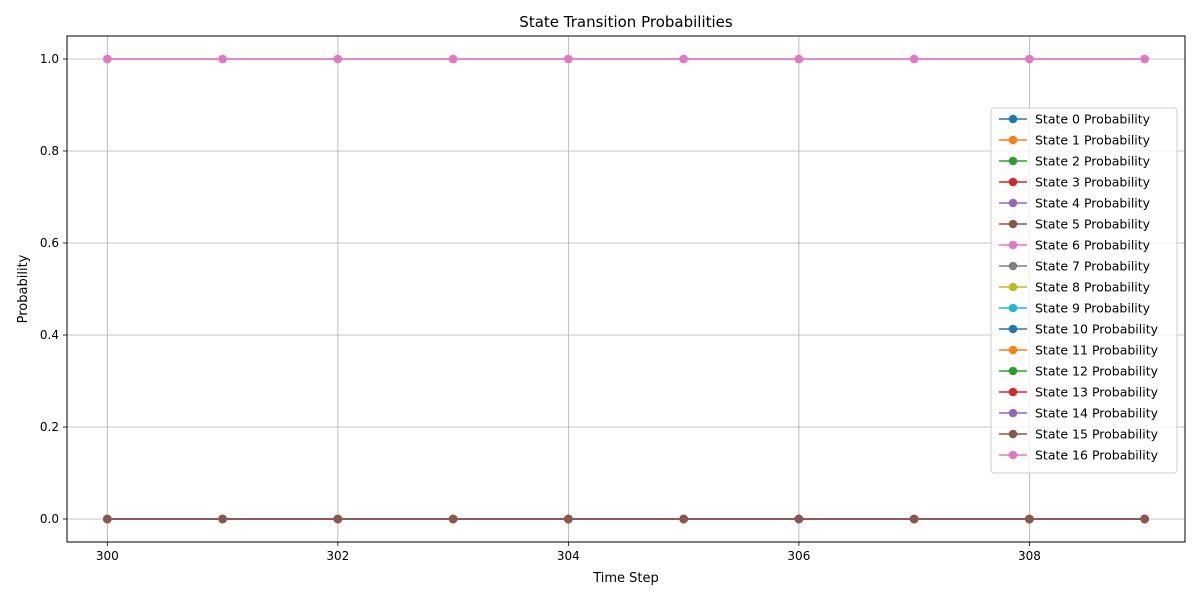 This screenshot has width=1200, height=600. I want to click on x-tick-label: 308, so click(1029, 556).